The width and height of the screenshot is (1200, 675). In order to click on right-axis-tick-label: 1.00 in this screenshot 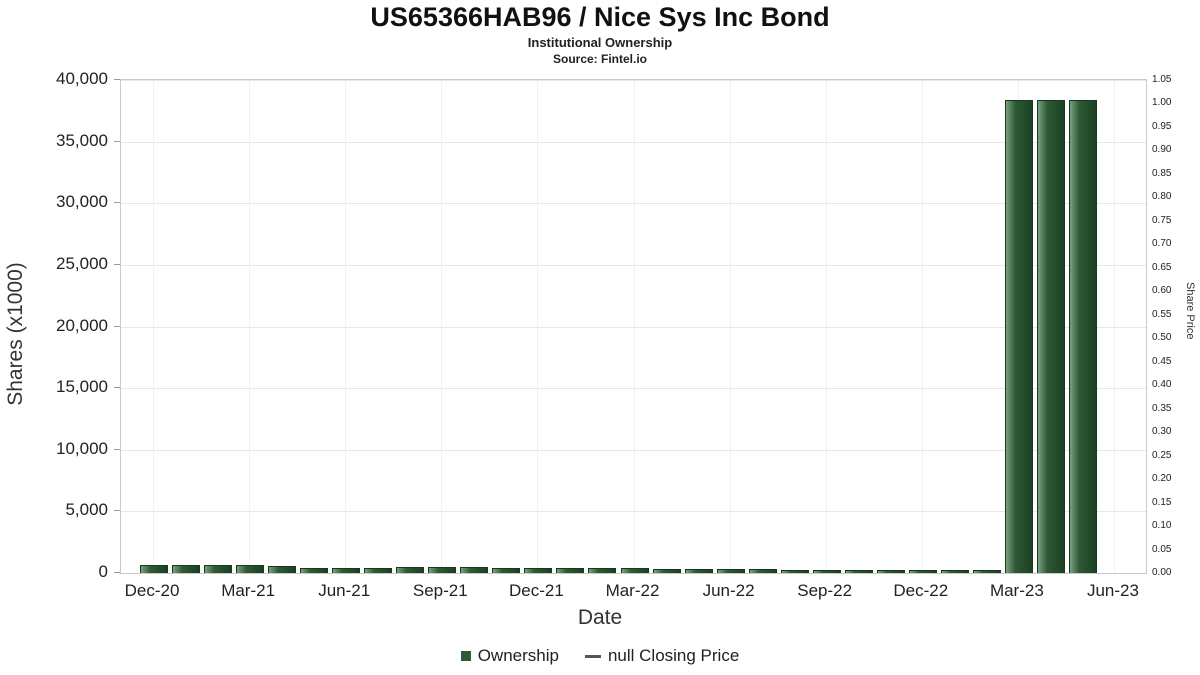, I will do `click(1162, 103)`.